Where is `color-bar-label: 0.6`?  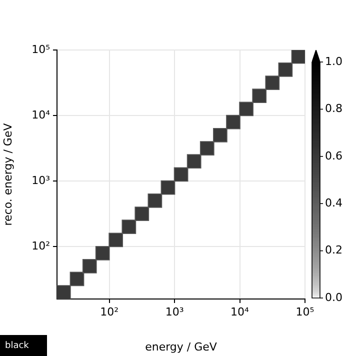
color-bar-label: 0.6 is located at coordinates (333, 155).